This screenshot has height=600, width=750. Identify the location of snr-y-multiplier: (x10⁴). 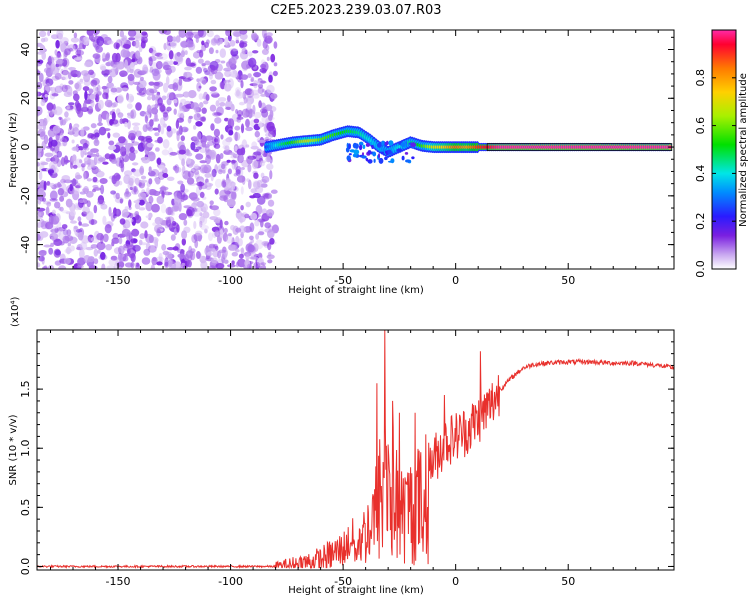
(15, 311).